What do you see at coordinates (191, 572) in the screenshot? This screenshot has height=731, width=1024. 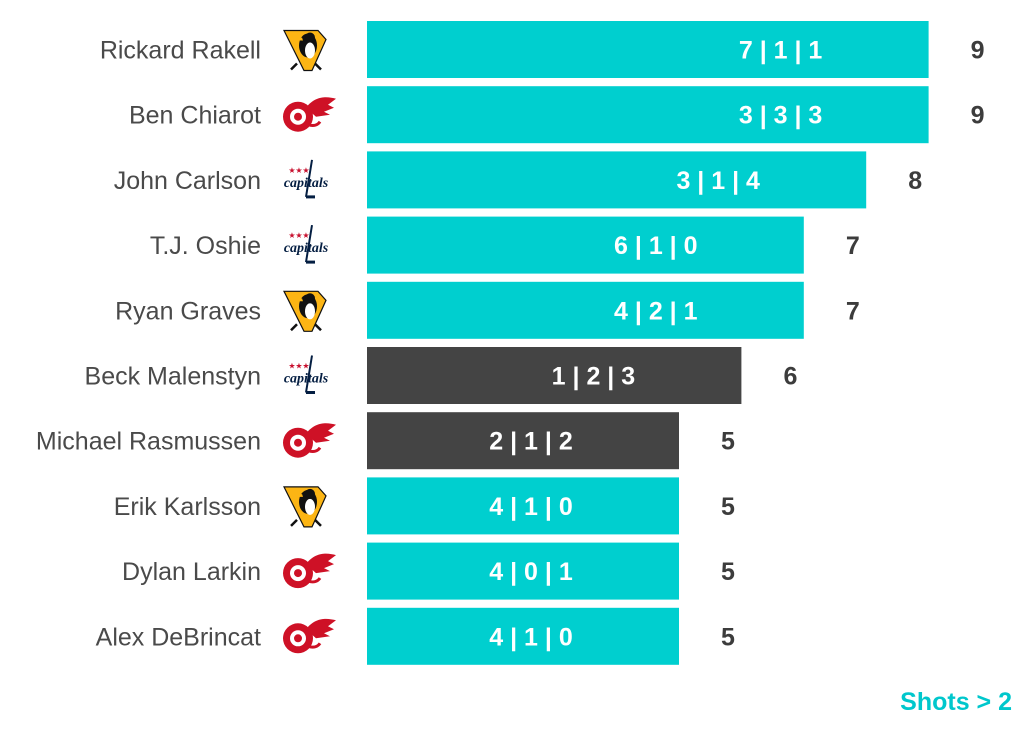 I see `category-label: Dylan Larkin` at bounding box center [191, 572].